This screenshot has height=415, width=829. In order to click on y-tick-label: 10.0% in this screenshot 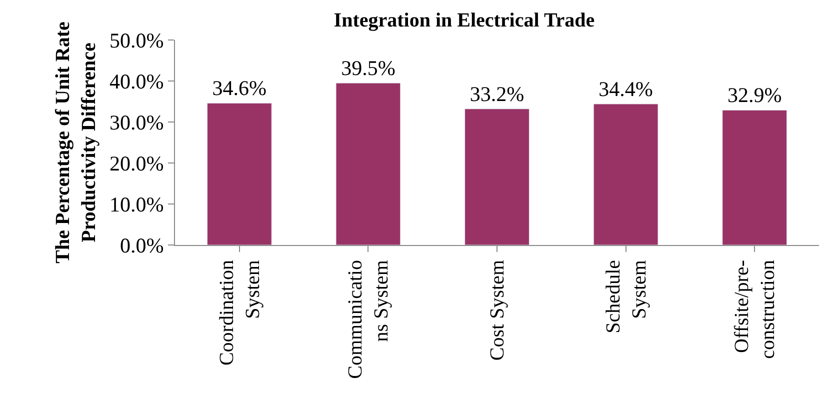, I will do `click(137, 204)`.